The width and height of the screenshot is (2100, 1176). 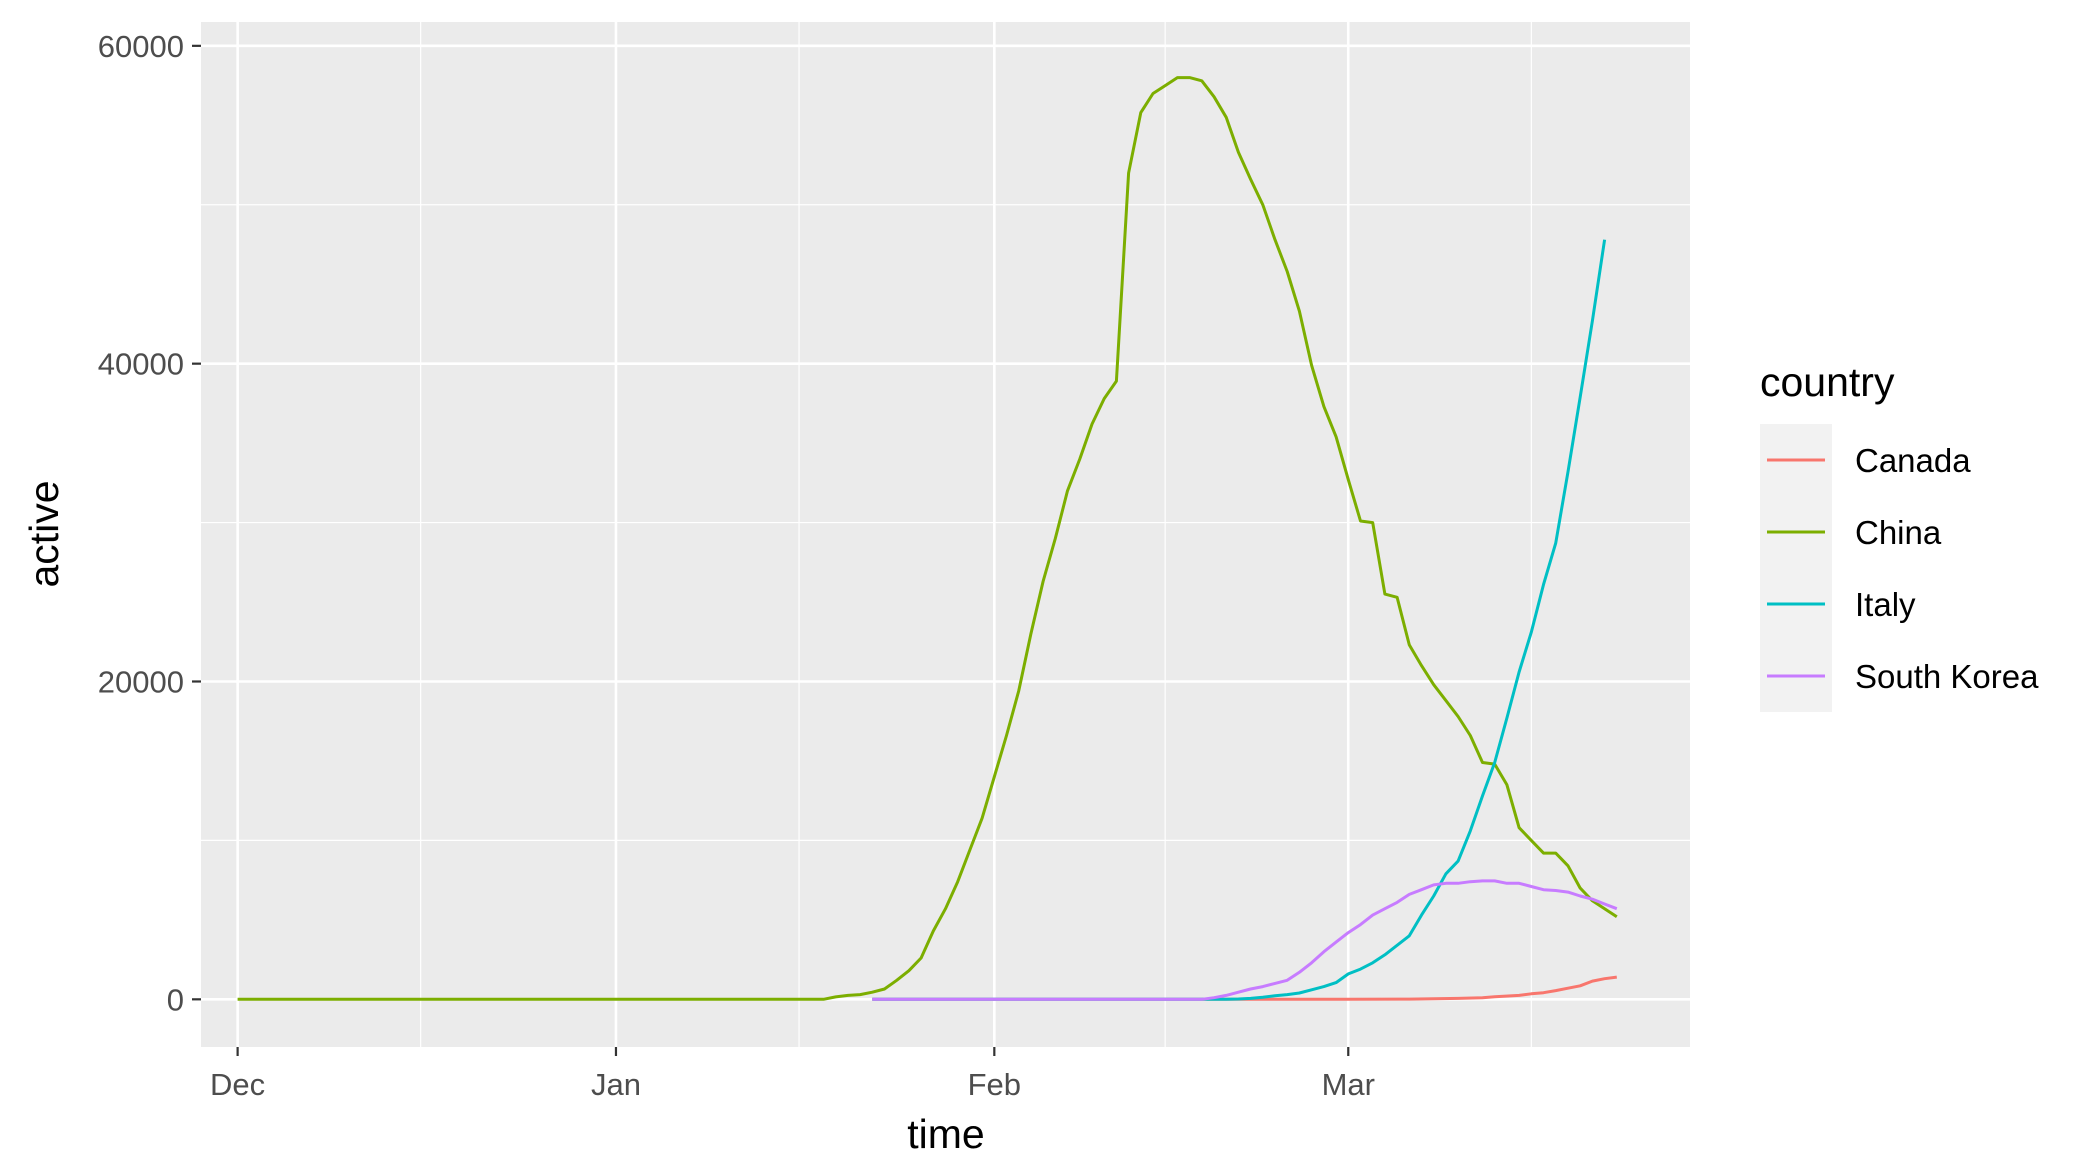 What do you see at coordinates (1827, 382) in the screenshot?
I see `legend-title: country` at bounding box center [1827, 382].